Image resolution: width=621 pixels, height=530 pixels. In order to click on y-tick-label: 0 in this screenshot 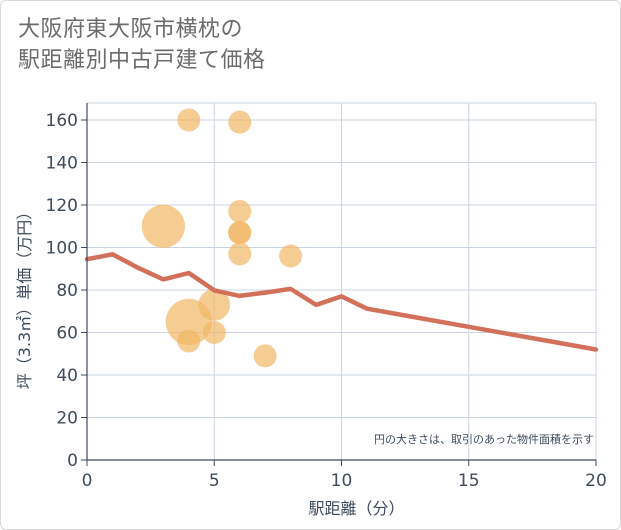, I will do `click(72, 461)`.